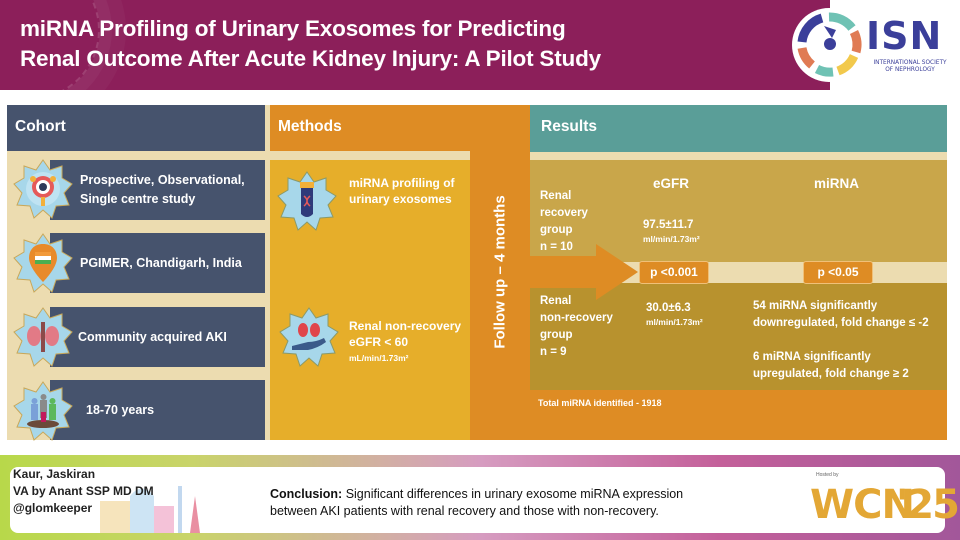  I want to click on methods-title: Methods, so click(310, 126).